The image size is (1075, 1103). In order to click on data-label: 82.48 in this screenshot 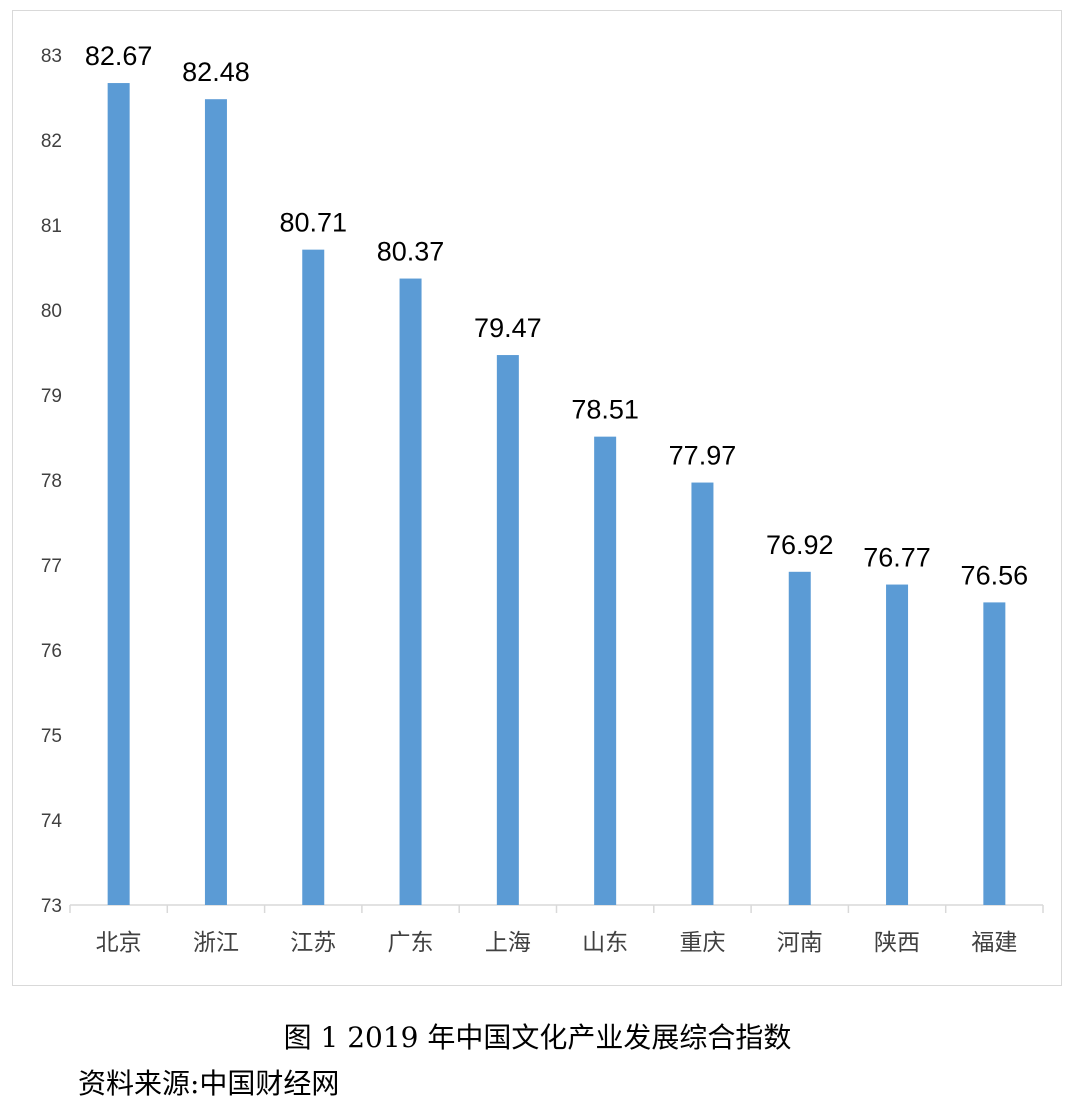, I will do `click(216, 72)`.